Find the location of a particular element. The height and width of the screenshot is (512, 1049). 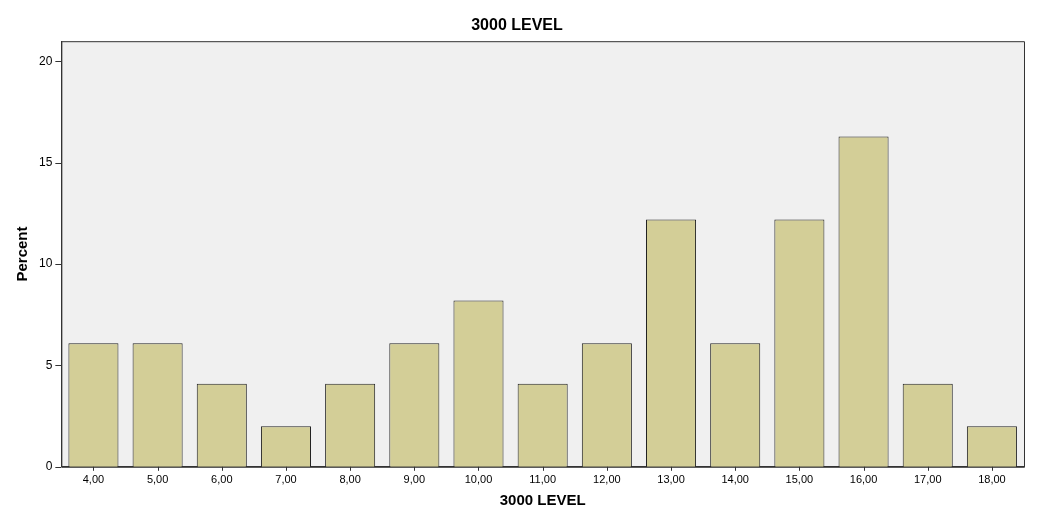

chart-title: 3000 LEVEL is located at coordinates (517, 25).